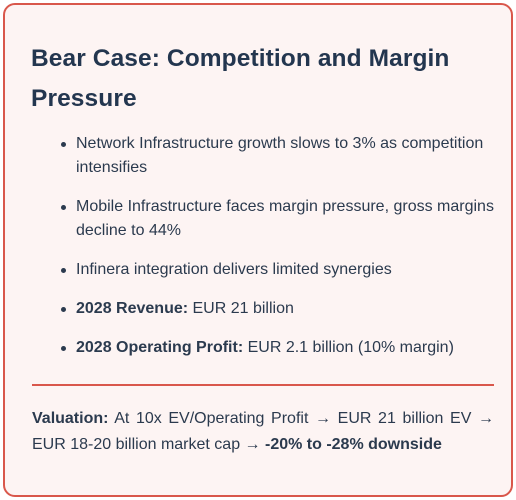  What do you see at coordinates (241, 308) in the screenshot?
I see `bullet-text: EUR 21 billion` at bounding box center [241, 308].